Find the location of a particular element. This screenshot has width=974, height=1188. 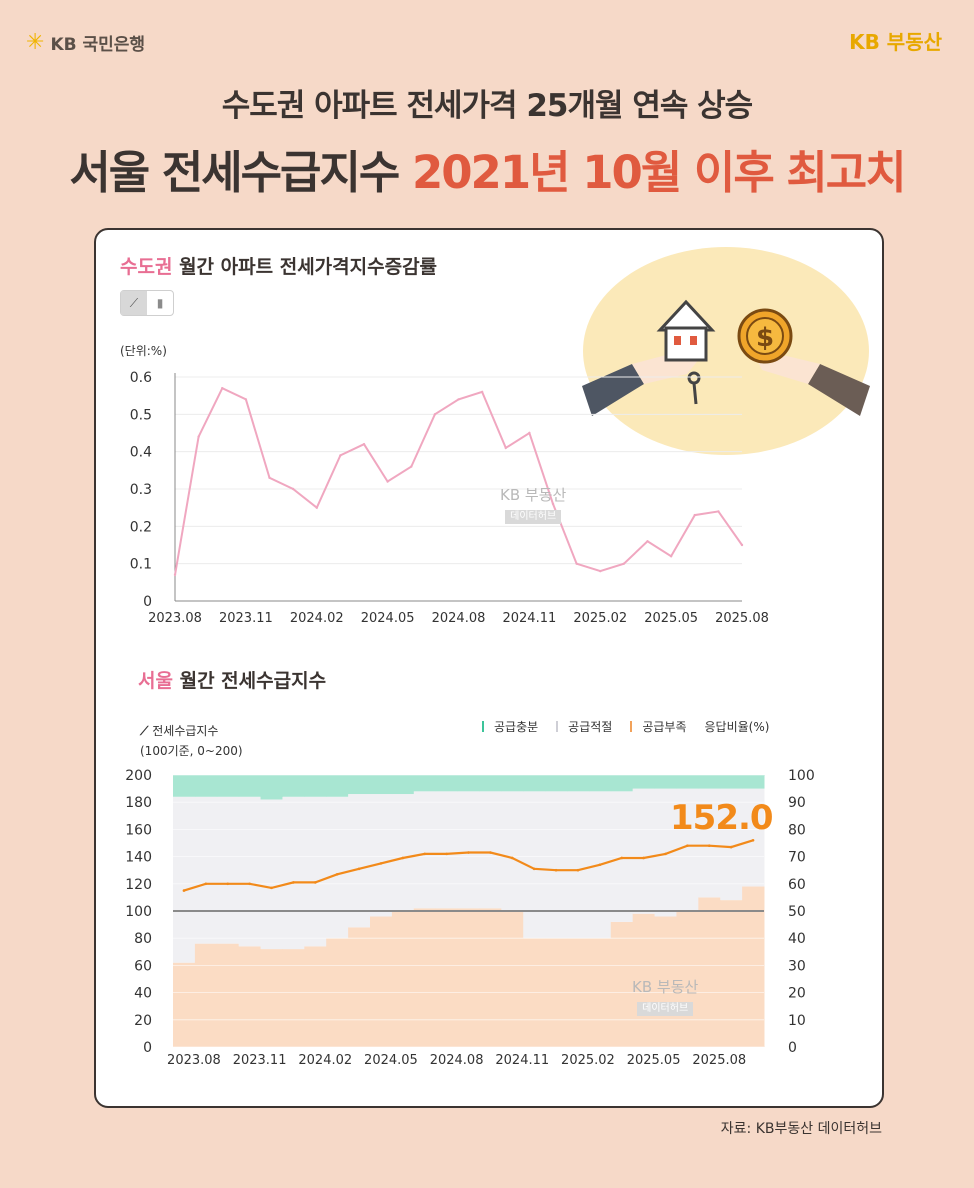

bank-logo: ✳ KB 국민은행 is located at coordinates (85, 42).